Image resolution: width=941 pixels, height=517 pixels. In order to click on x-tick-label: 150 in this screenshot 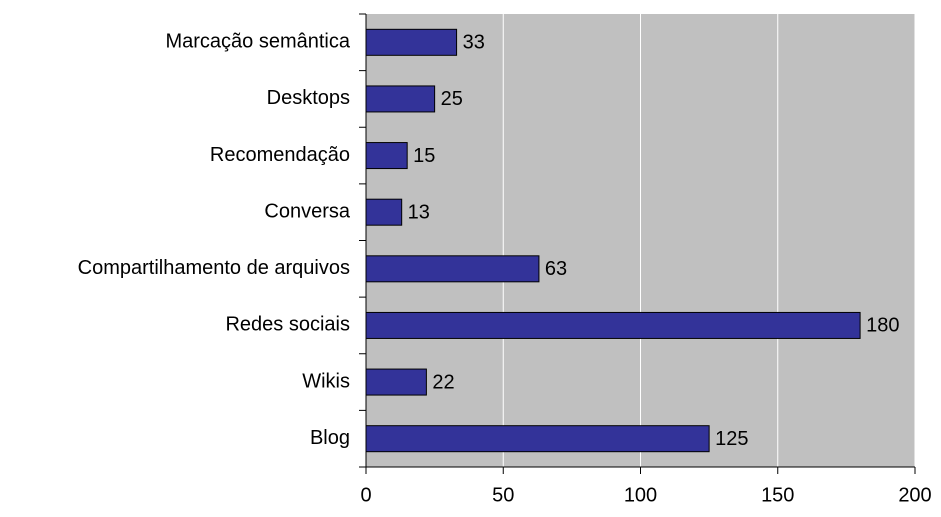, I will do `click(777, 495)`.